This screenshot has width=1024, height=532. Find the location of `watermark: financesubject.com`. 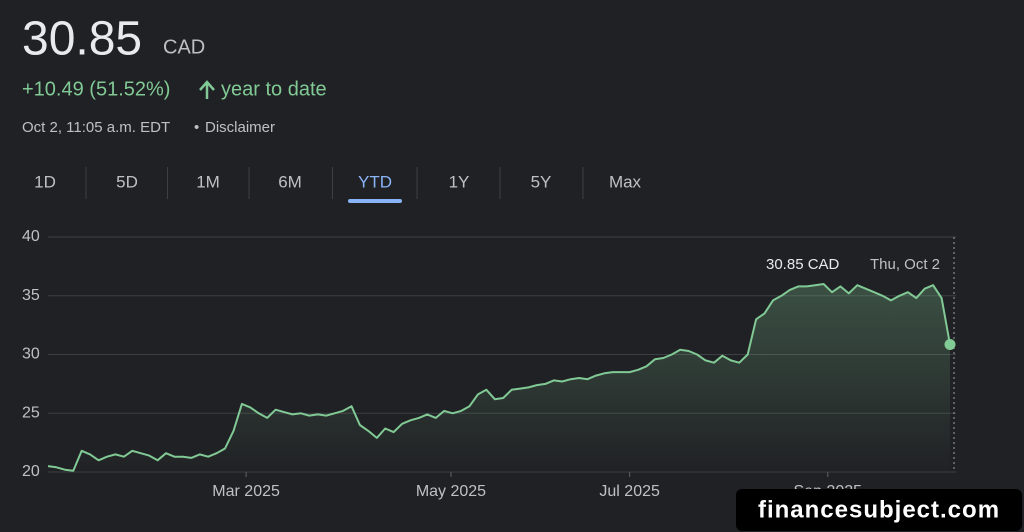

watermark: financesubject.com is located at coordinates (879, 510).